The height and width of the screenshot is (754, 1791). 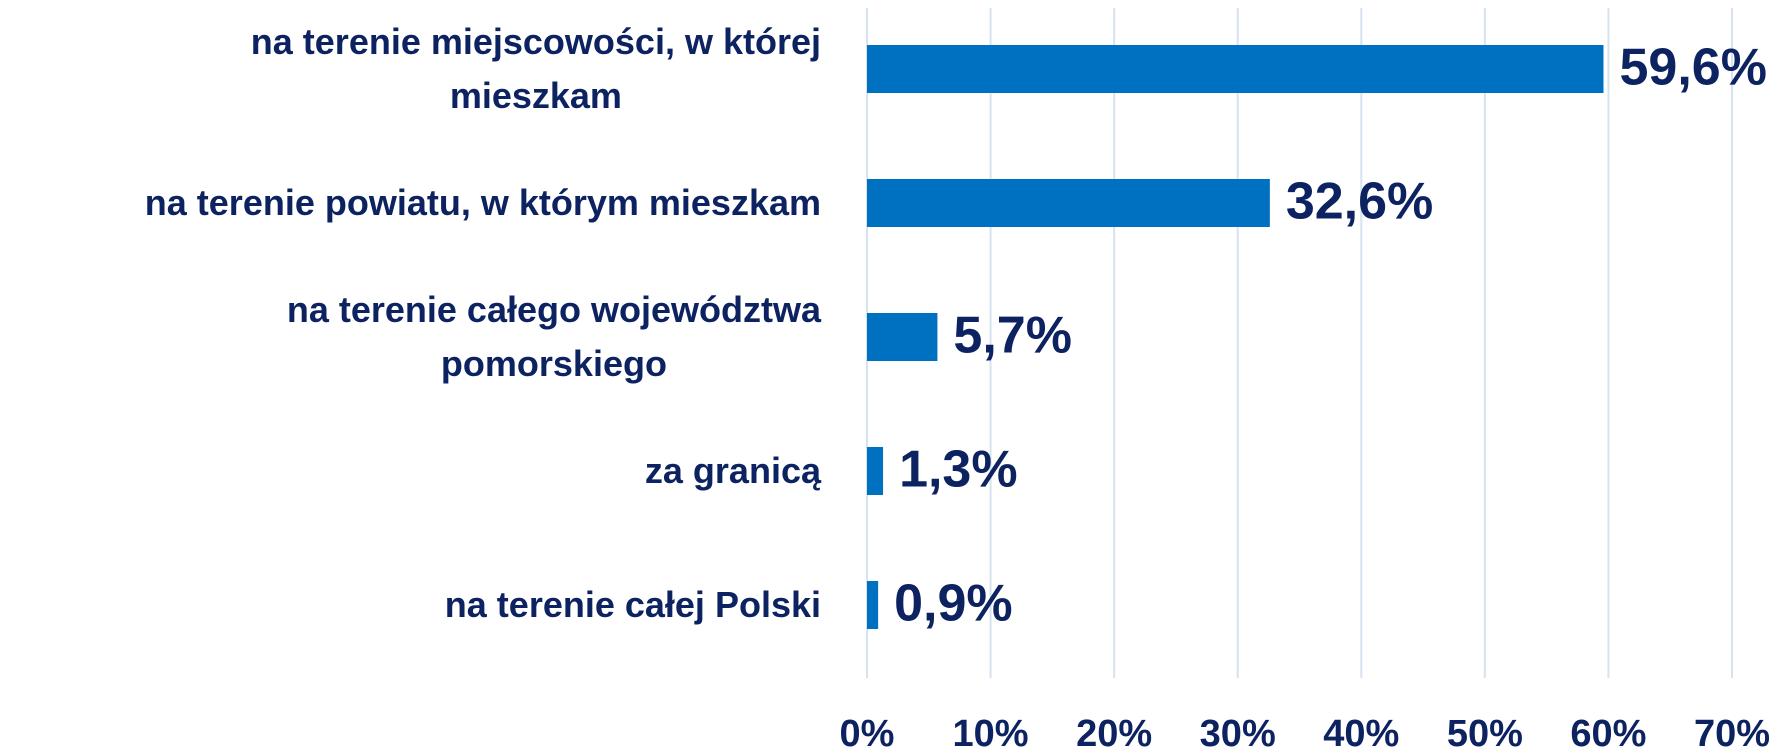 I want to click on value-label: 59,6%, so click(x=1692, y=68).